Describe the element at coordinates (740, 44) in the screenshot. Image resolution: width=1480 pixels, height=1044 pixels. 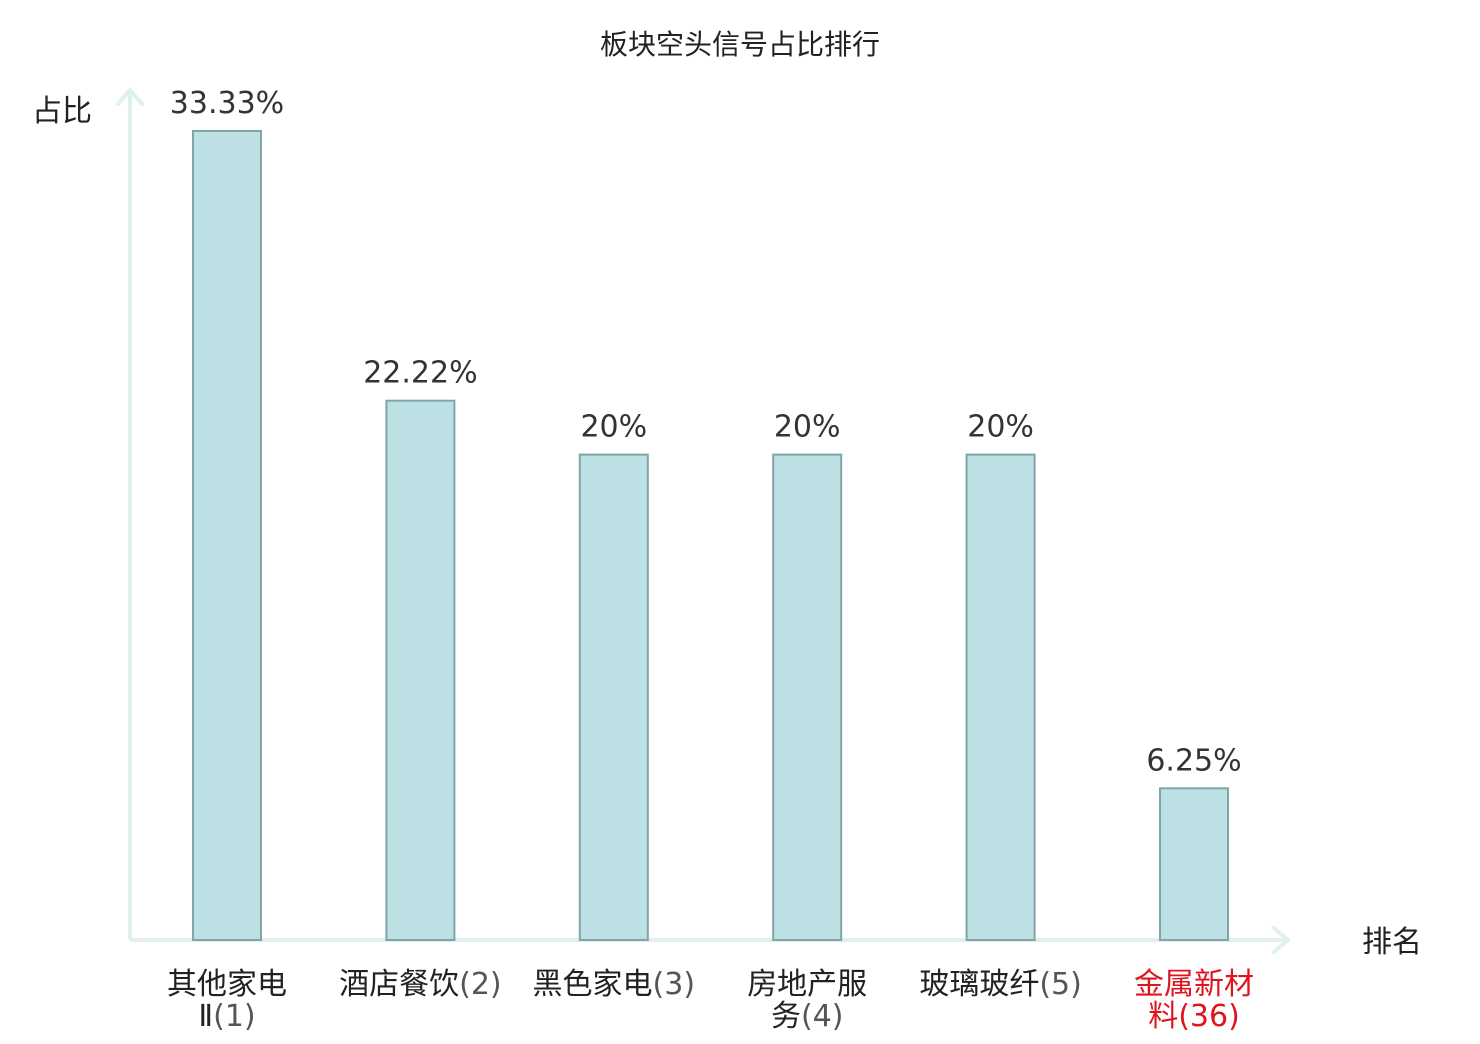
I see `chart-title: 板块空头信号占比排行` at that location.